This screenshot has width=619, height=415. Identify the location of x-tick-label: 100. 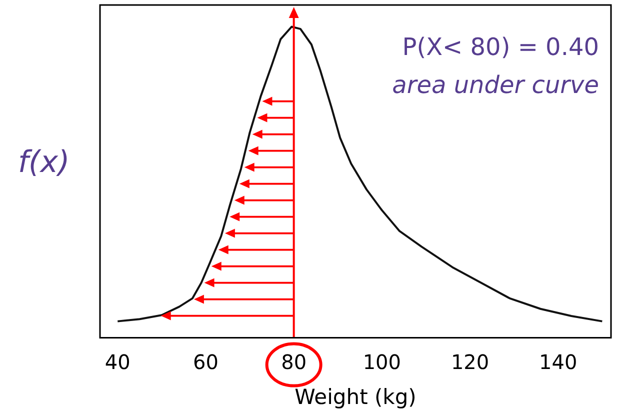
(382, 362).